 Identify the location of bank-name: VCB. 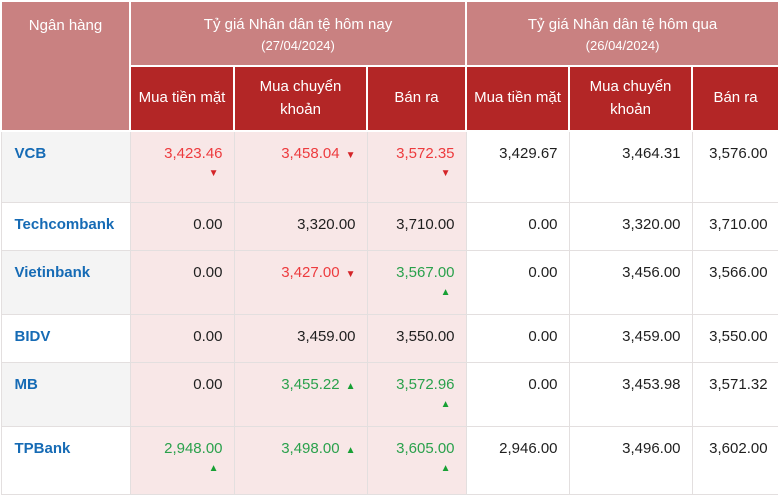
(65, 166).